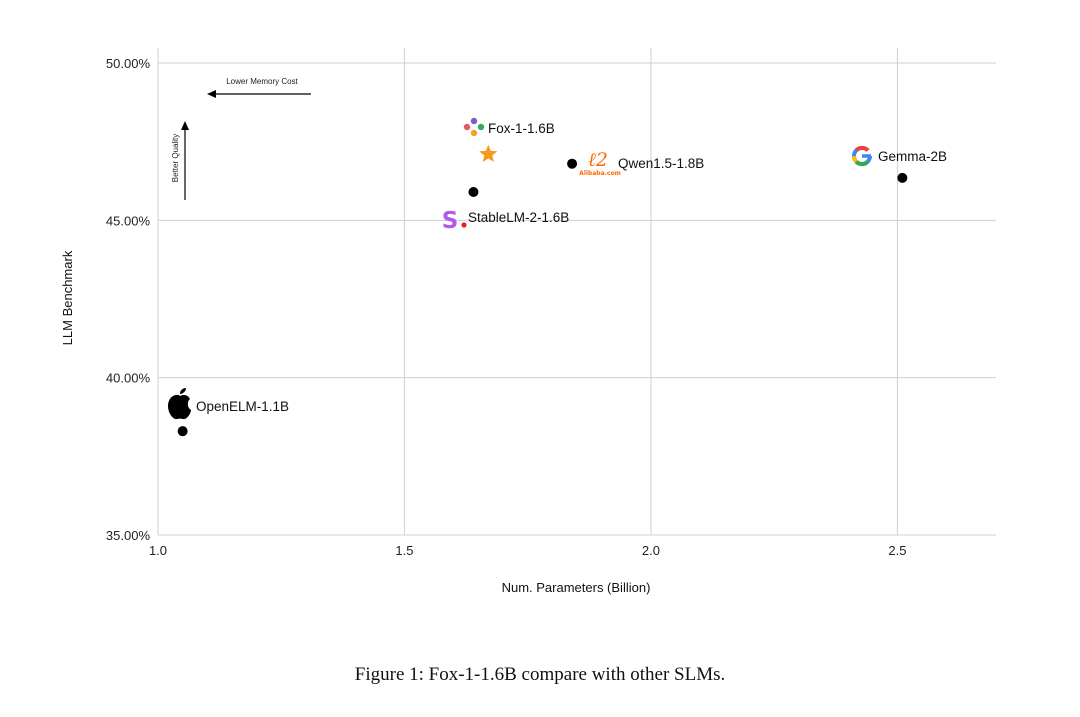 Image resolution: width=1080 pixels, height=717 pixels. Describe the element at coordinates (175, 158) in the screenshot. I see `y-arrow-label: Better Quality` at that location.